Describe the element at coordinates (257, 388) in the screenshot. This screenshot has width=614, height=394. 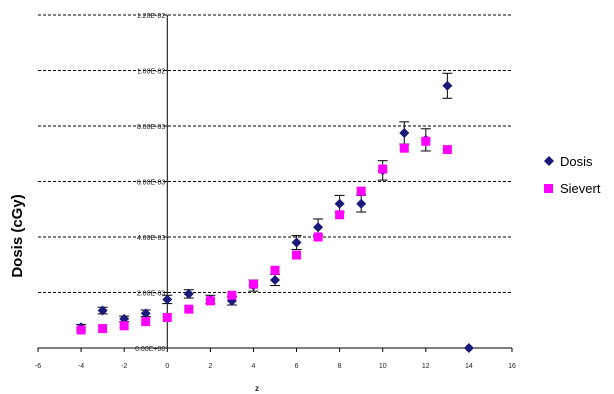
I see `x-axis-label: z` at that location.